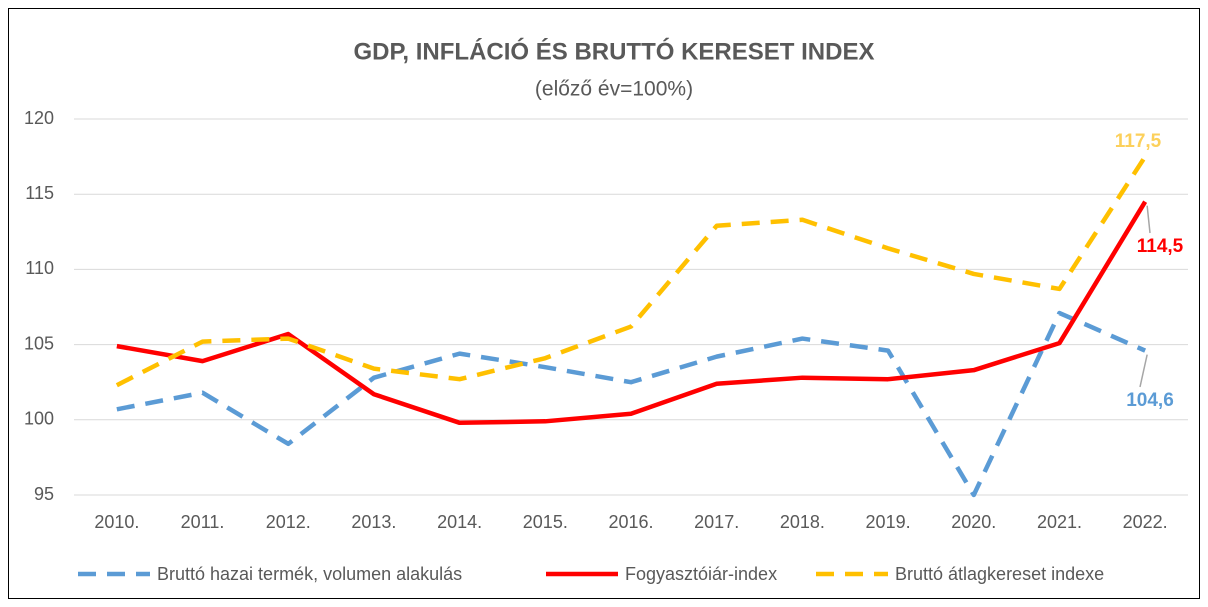 The height and width of the screenshot is (607, 1208). I want to click on legend-label: Bruttó átlagkereset indexe, so click(999, 574).